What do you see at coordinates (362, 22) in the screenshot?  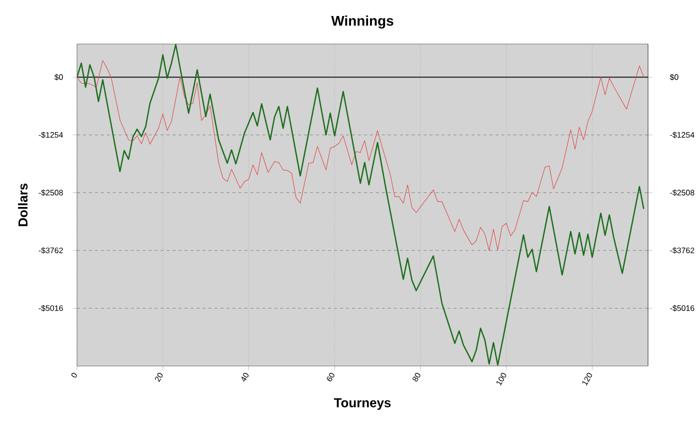 I see `chart-title: Winnings` at bounding box center [362, 22].